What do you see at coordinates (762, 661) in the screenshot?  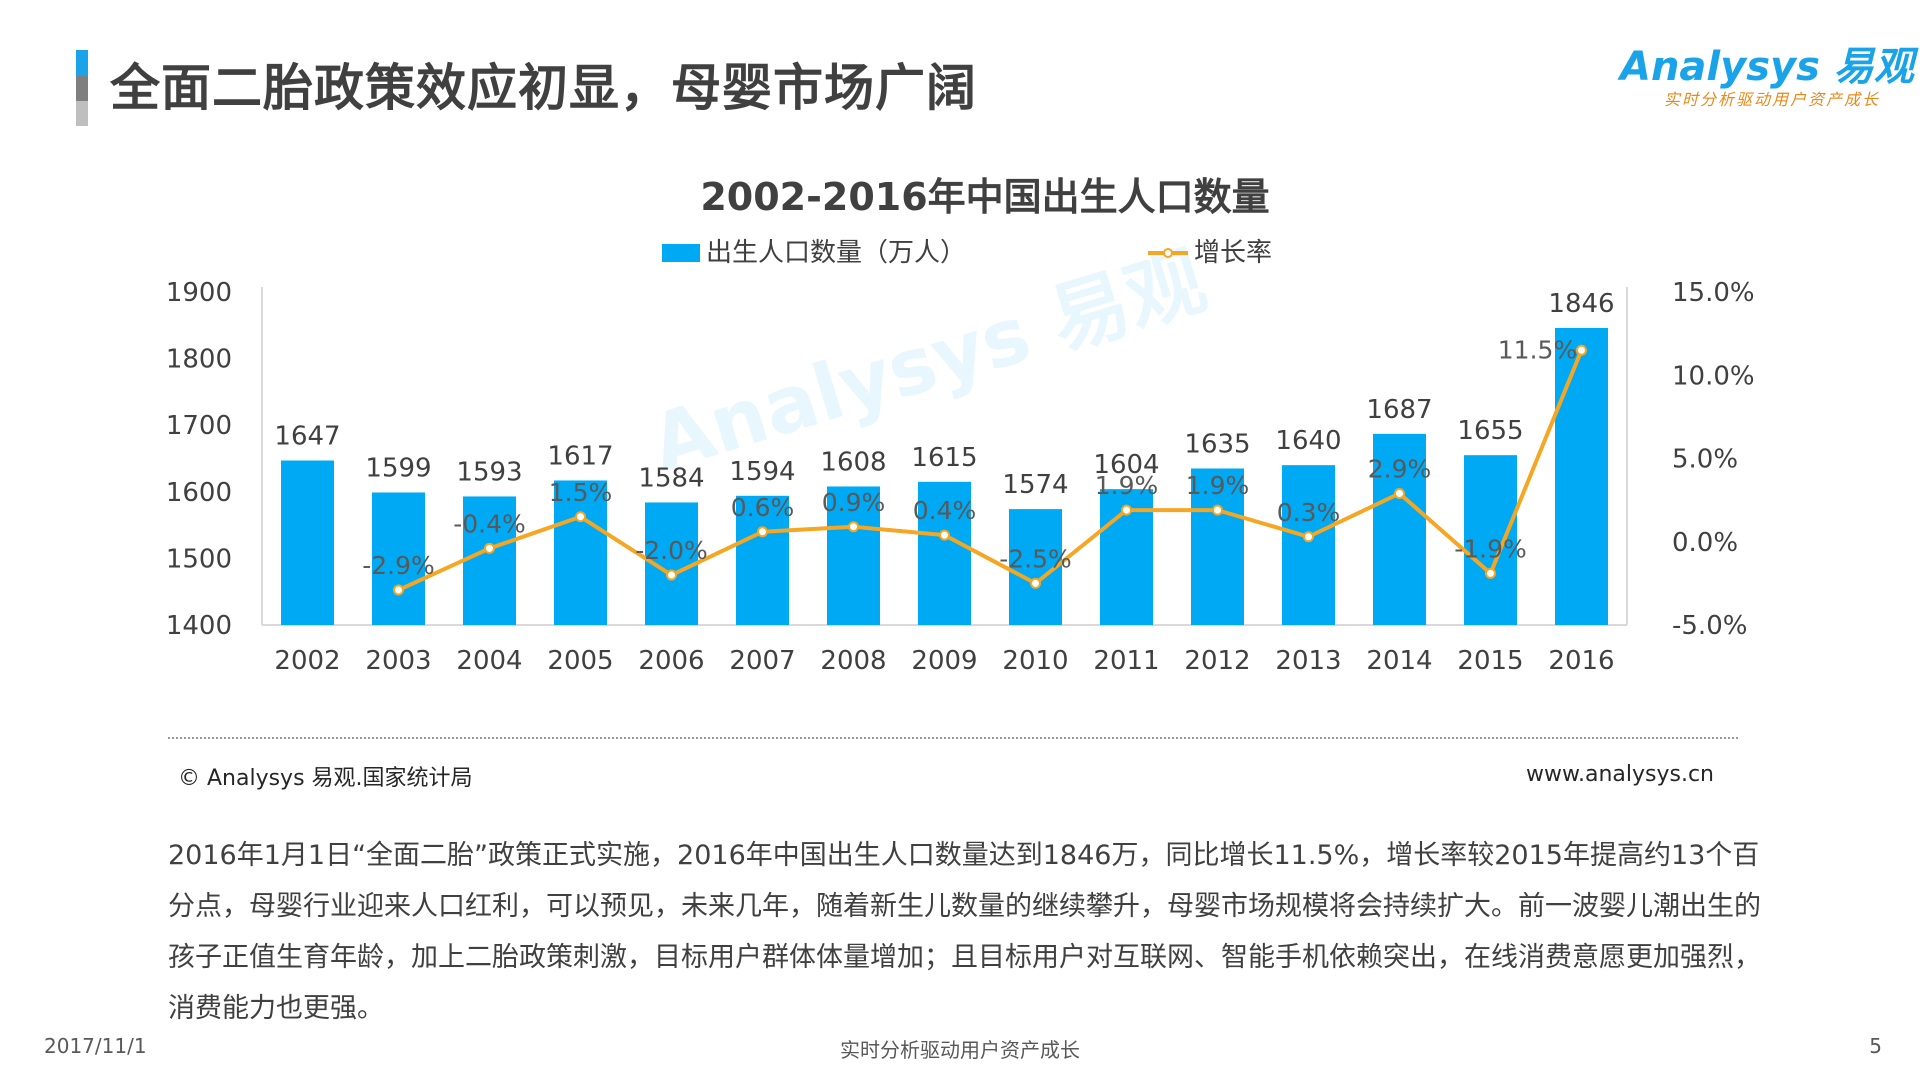 I see `x-tick-label: 2007` at bounding box center [762, 661].